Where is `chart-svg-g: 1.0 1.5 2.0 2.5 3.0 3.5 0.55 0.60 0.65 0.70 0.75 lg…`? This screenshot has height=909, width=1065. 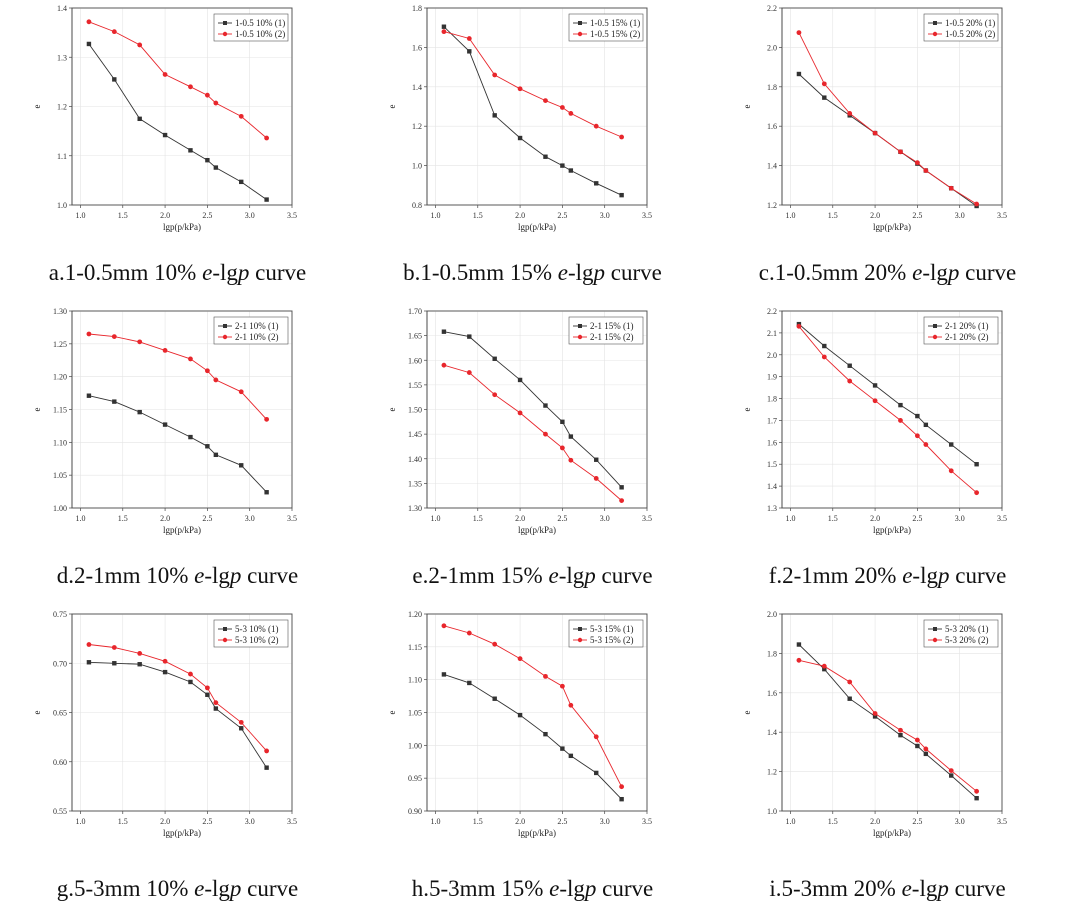 chart-svg-g: 1.0 1.5 2.0 2.5 3.0 3.5 0.55 0.60 0.65 0.70 0.75 lg… is located at coordinates (164, 724).